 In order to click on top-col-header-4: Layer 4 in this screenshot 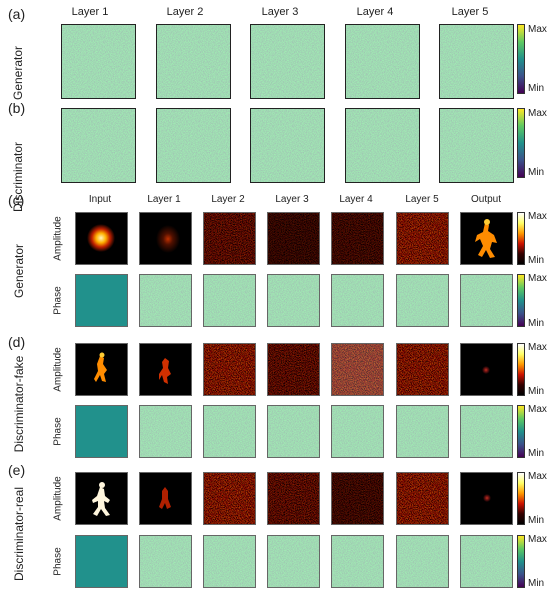, I will do `click(375, 12)`.